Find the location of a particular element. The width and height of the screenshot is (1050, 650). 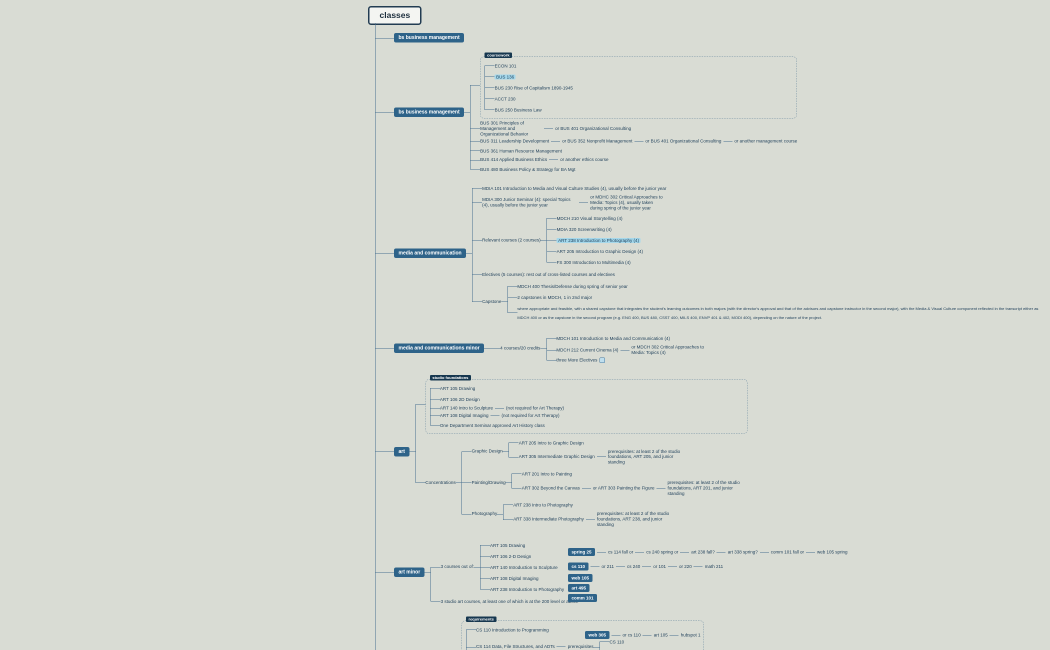

topic: Concentrations is located at coordinates (440, 482).